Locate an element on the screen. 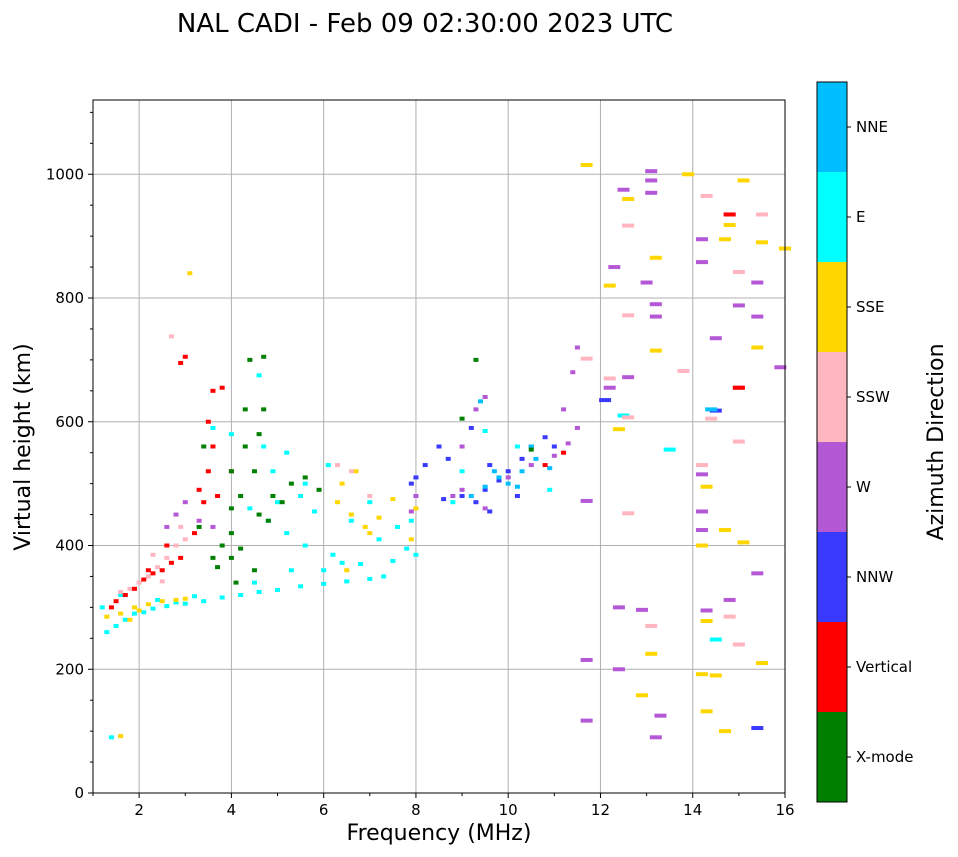 Image resolution: width=958 pixels, height=857 pixels. y-tick-label: 200 is located at coordinates (69, 669).